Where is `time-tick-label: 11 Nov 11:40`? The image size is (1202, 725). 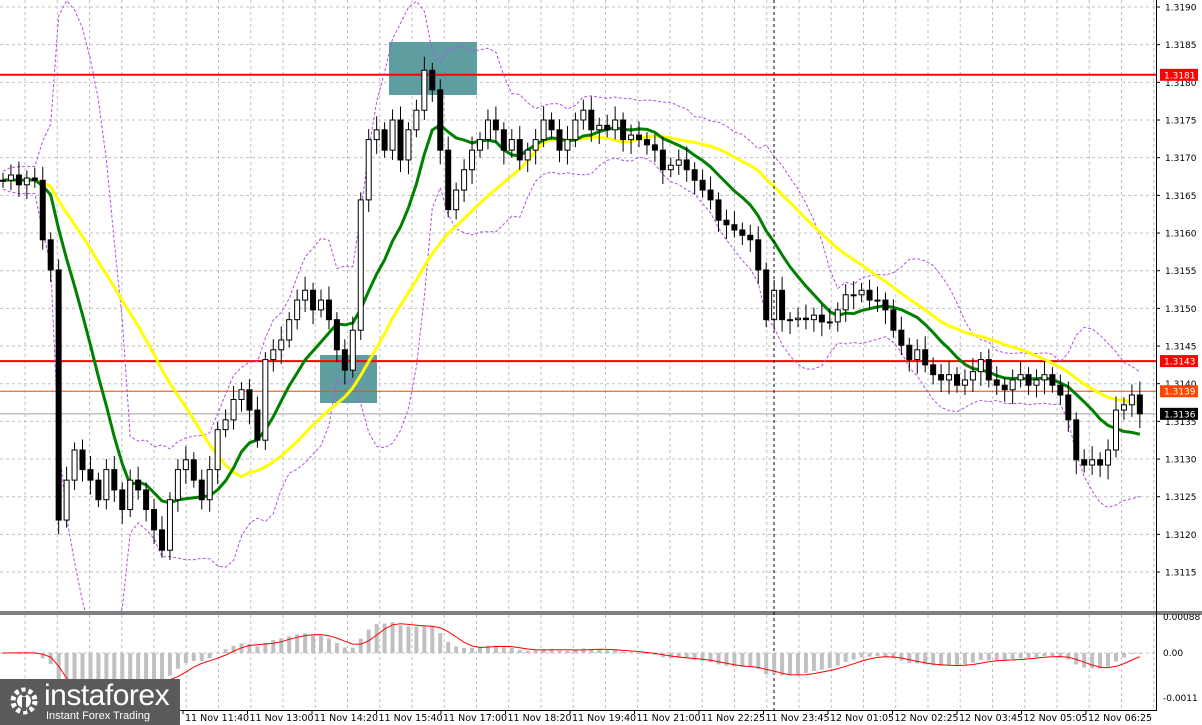
time-tick-label: 11 Nov 11:40 is located at coordinates (217, 718).